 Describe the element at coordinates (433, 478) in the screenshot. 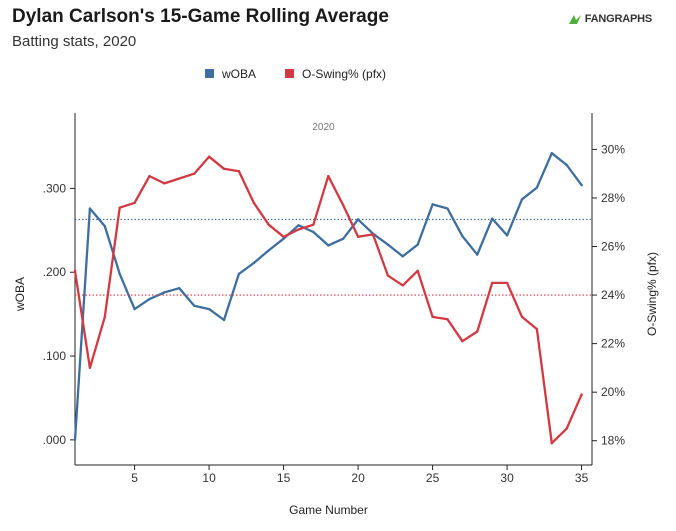

I see `x-tick-label: 25` at that location.